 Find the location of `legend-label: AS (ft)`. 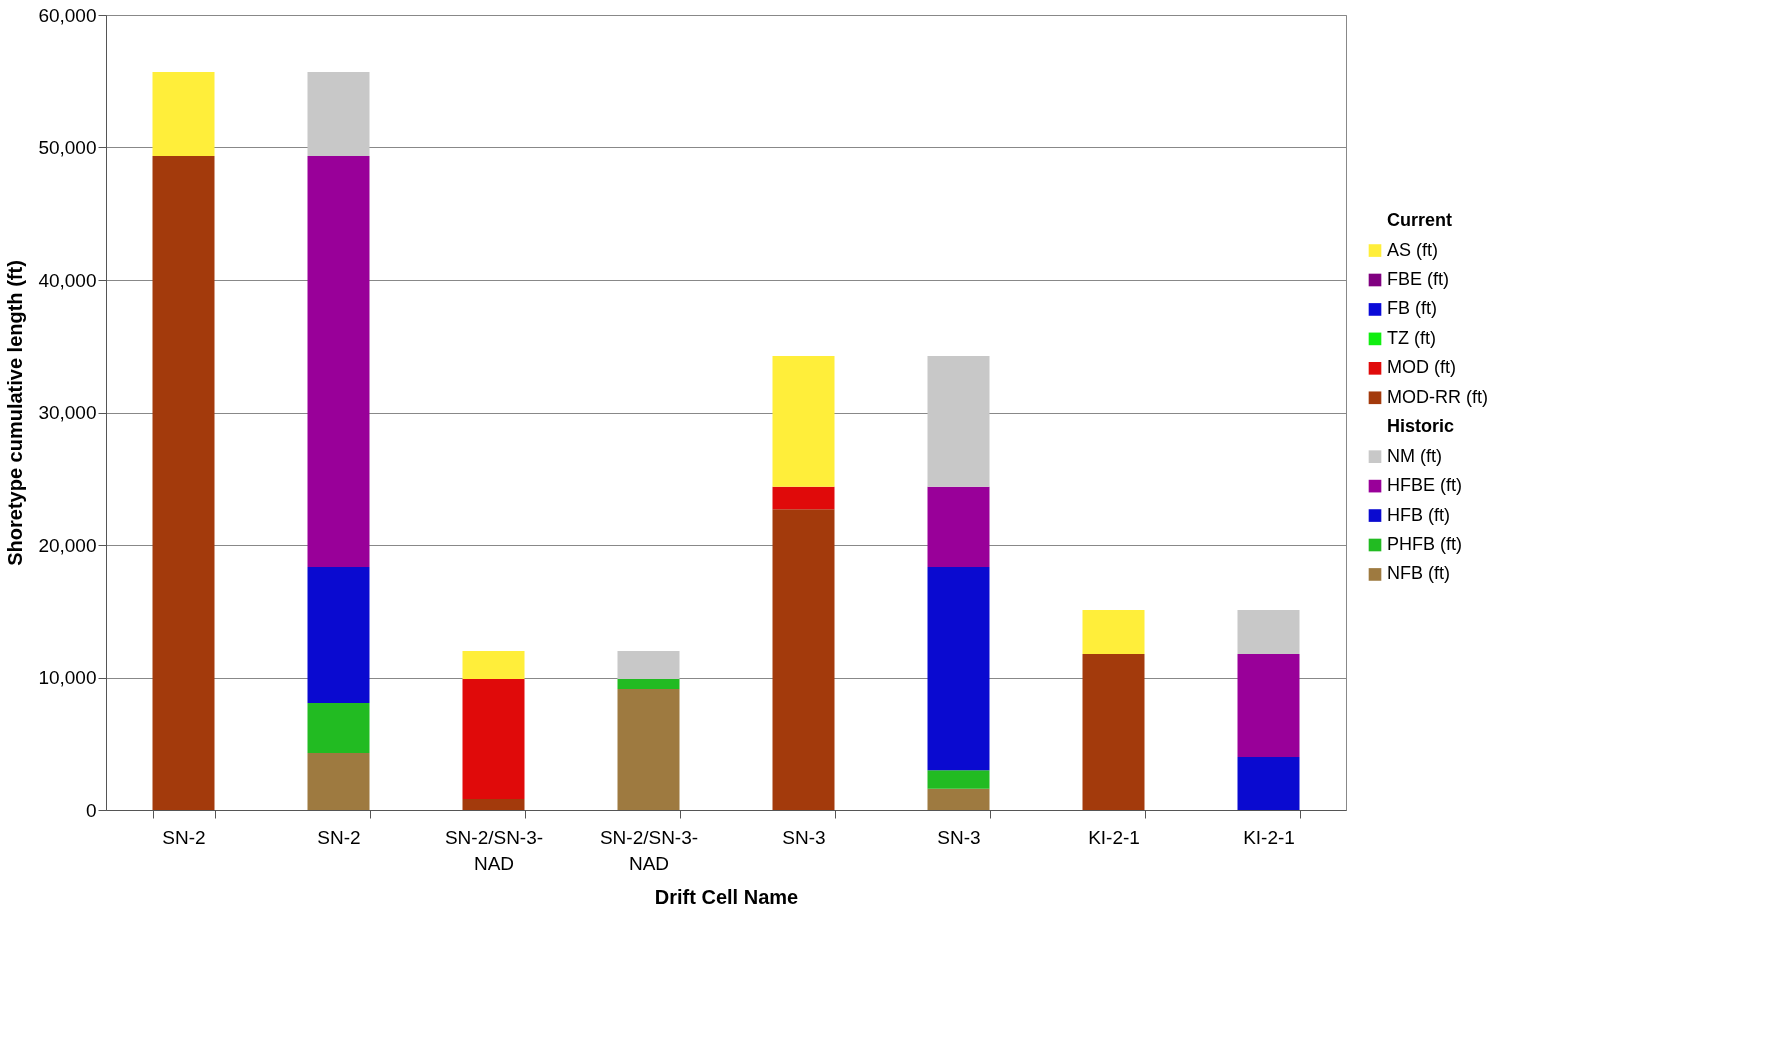

legend-label: AS (ft) is located at coordinates (1413, 249).